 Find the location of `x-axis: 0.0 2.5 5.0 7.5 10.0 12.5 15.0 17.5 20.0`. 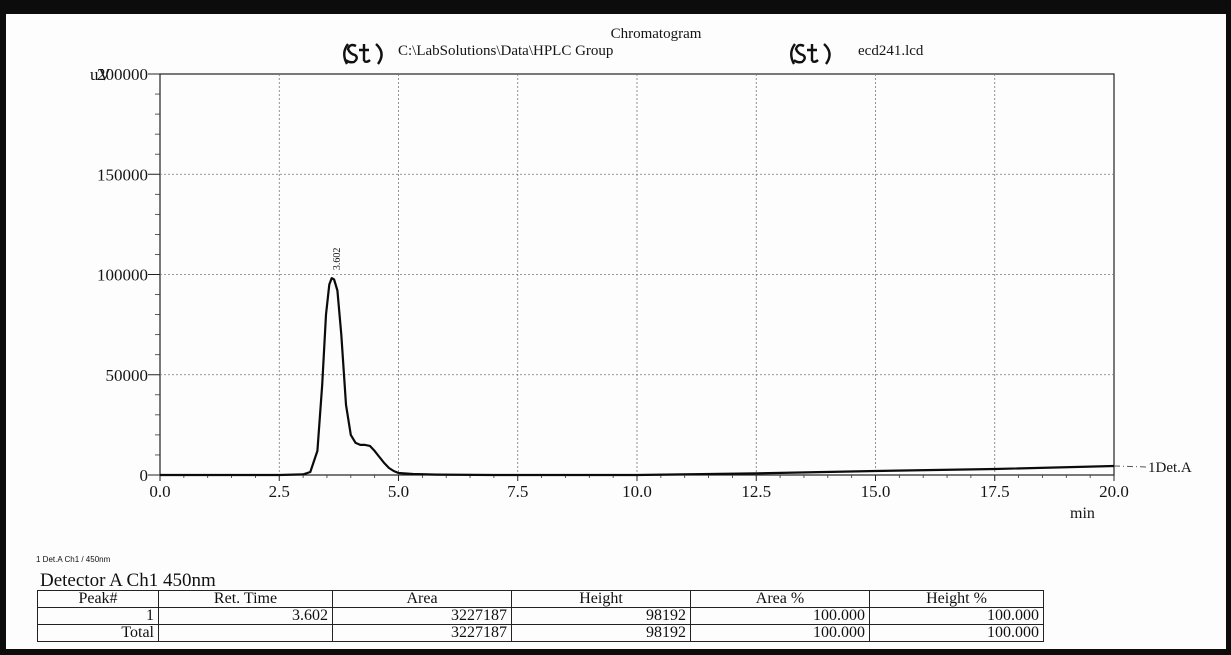

x-axis: 0.0 2.5 5.0 7.5 10.0 12.5 15.0 17.5 20.0 is located at coordinates (639, 488).